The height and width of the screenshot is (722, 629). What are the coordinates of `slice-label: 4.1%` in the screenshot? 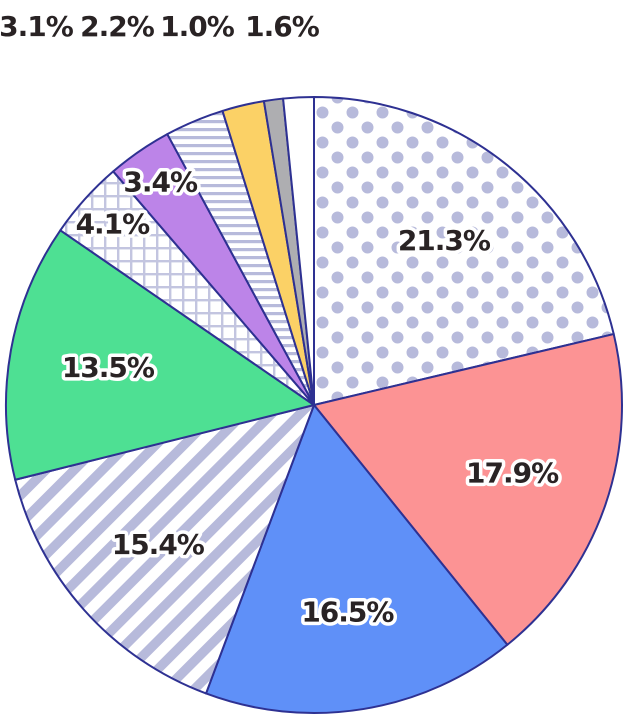 It's located at (113, 223).